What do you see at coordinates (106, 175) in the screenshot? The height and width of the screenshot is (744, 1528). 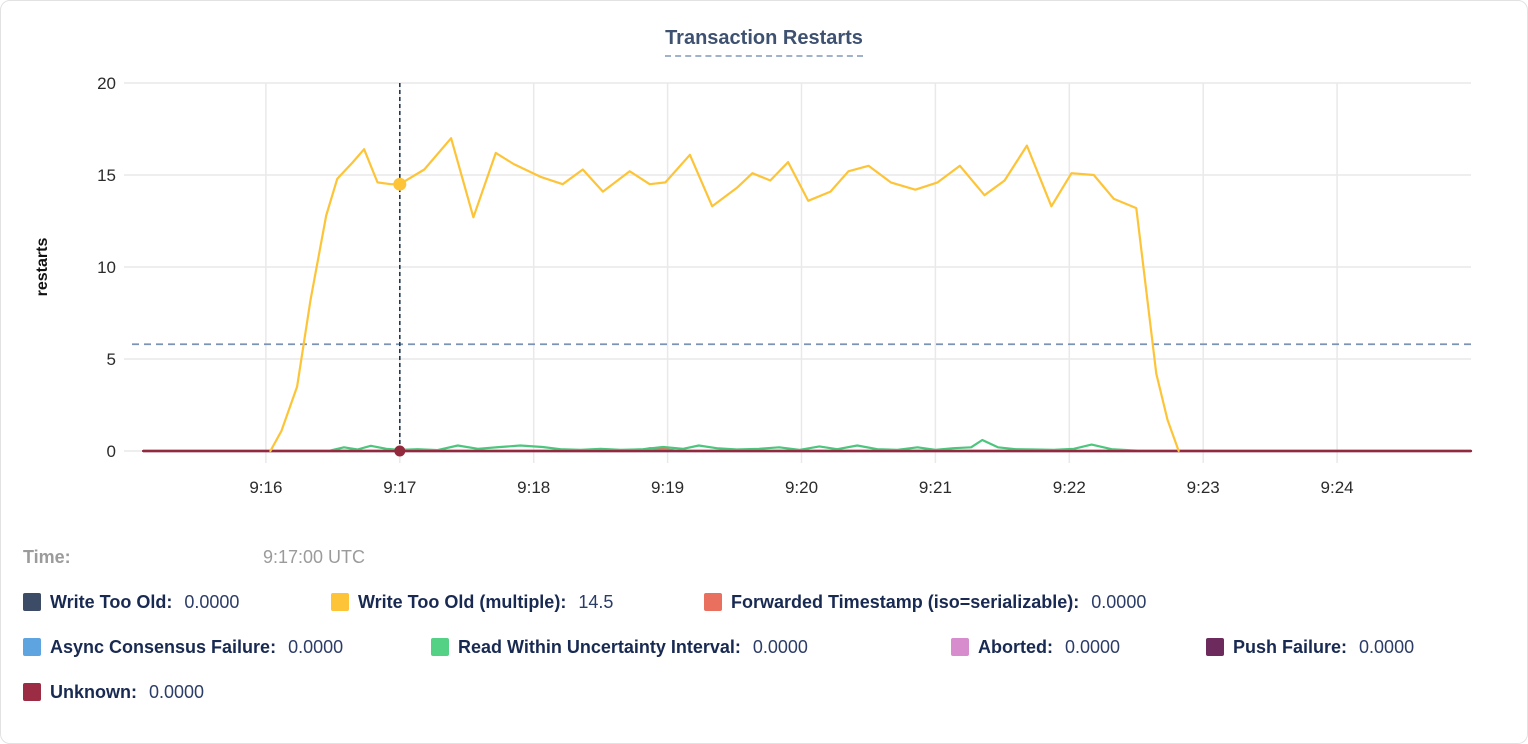 I see `y-tick-label: 15` at bounding box center [106, 175].